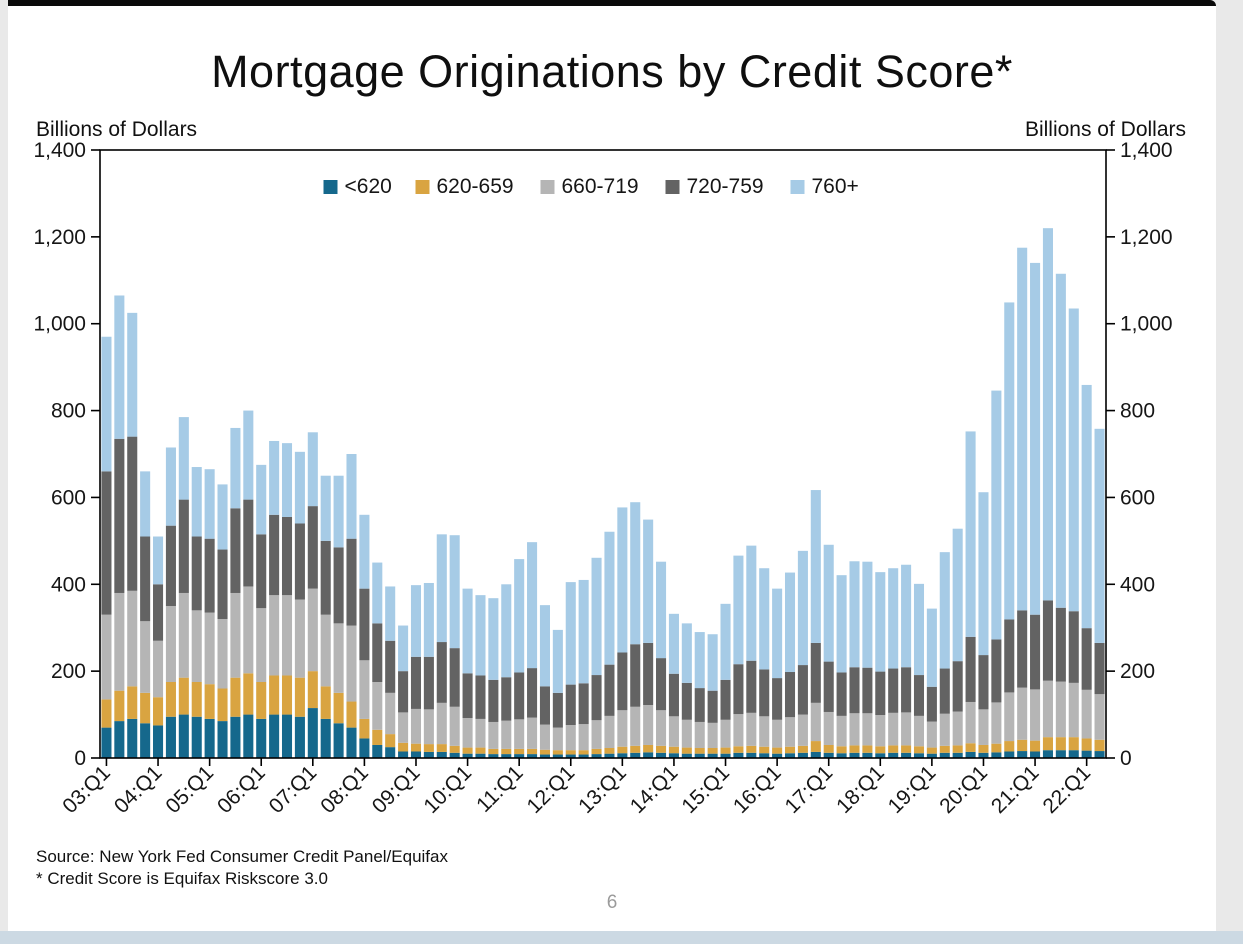 Image resolution: width=1243 pixels, height=944 pixels. Describe the element at coordinates (1126, 758) in the screenshot. I see `y-tick-label-right: 0` at that location.